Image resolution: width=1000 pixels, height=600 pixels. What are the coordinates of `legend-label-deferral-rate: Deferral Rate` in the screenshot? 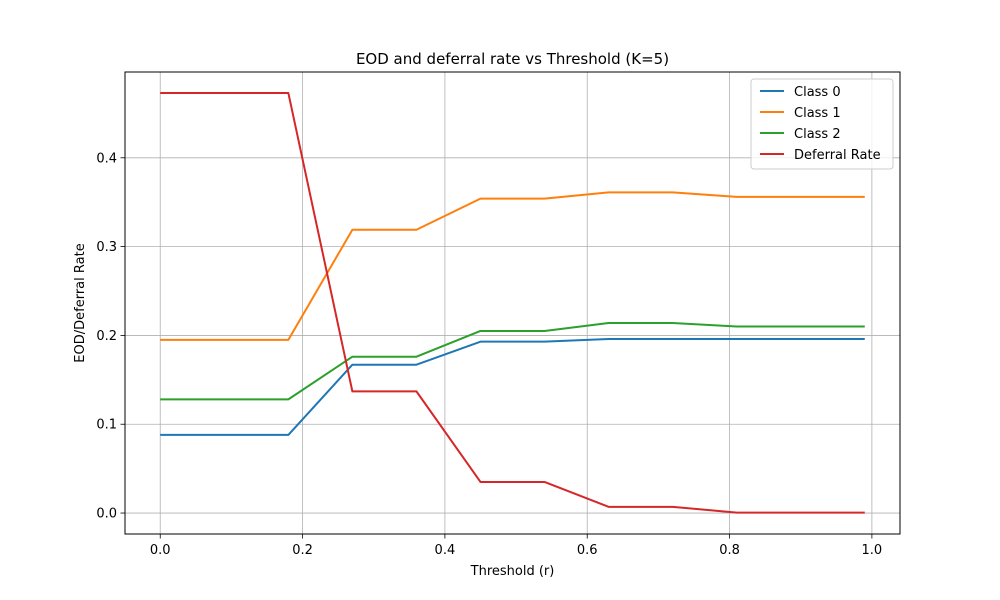 It's located at (837, 155).